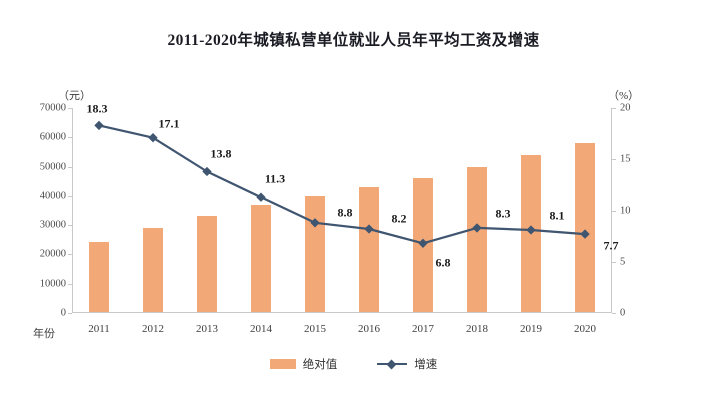  I want to click on x-tick-2019: 2019, so click(531, 329).